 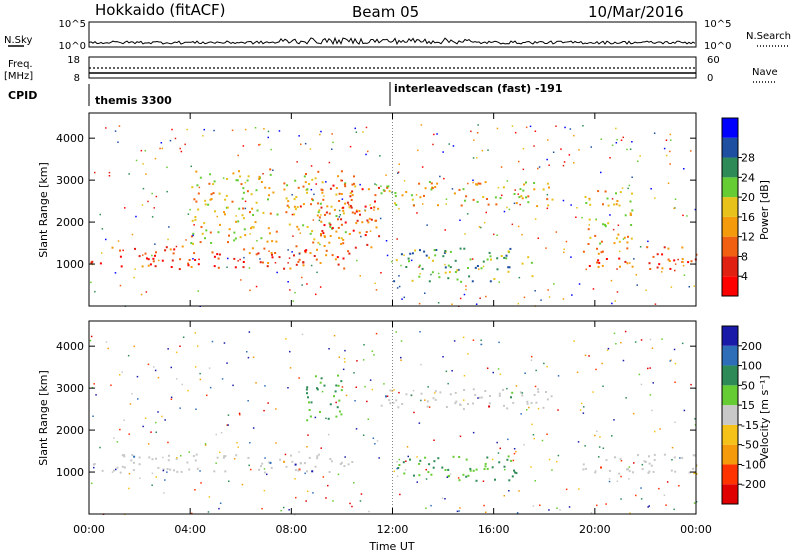 What do you see at coordinates (391, 69) in the screenshot?
I see `frequency-panel: Freq. [MHz] 18 8 60 0 Nave` at bounding box center [391, 69].